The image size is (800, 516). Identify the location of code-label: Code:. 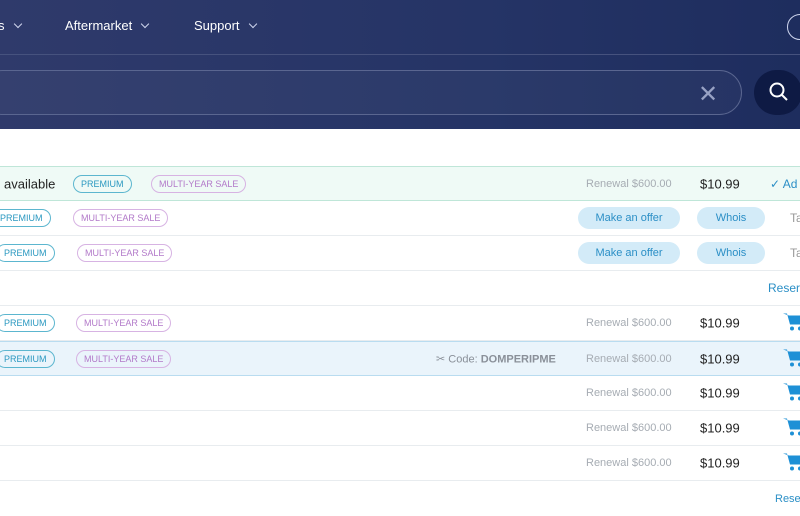
(463, 359).